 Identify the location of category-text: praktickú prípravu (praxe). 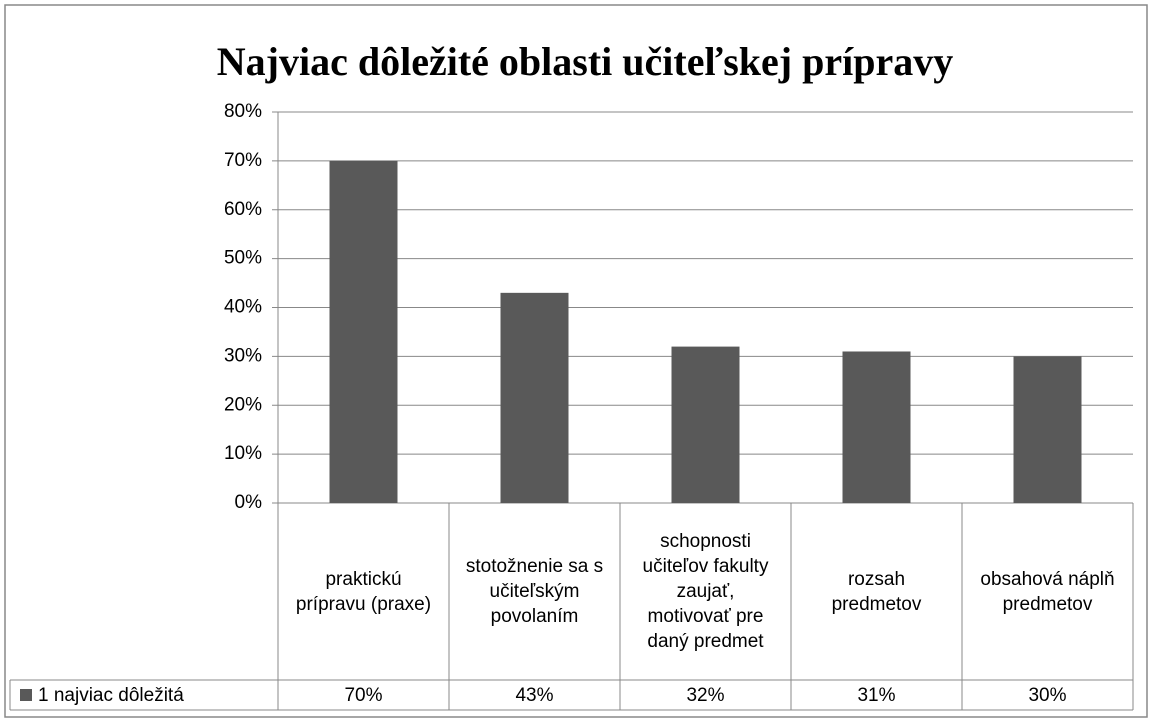
(363, 591).